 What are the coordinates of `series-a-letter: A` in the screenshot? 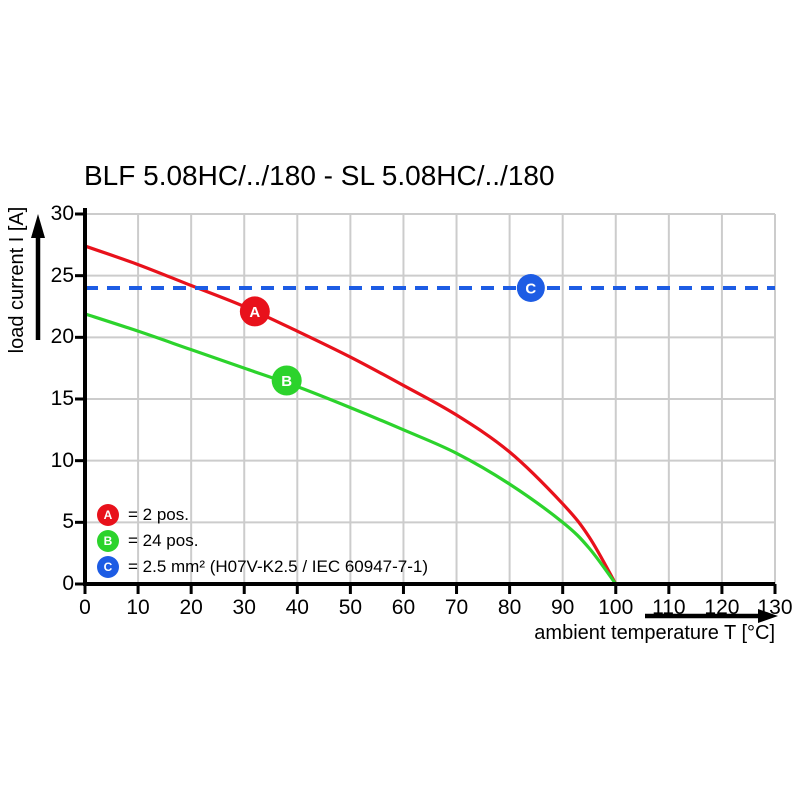 It's located at (108, 515).